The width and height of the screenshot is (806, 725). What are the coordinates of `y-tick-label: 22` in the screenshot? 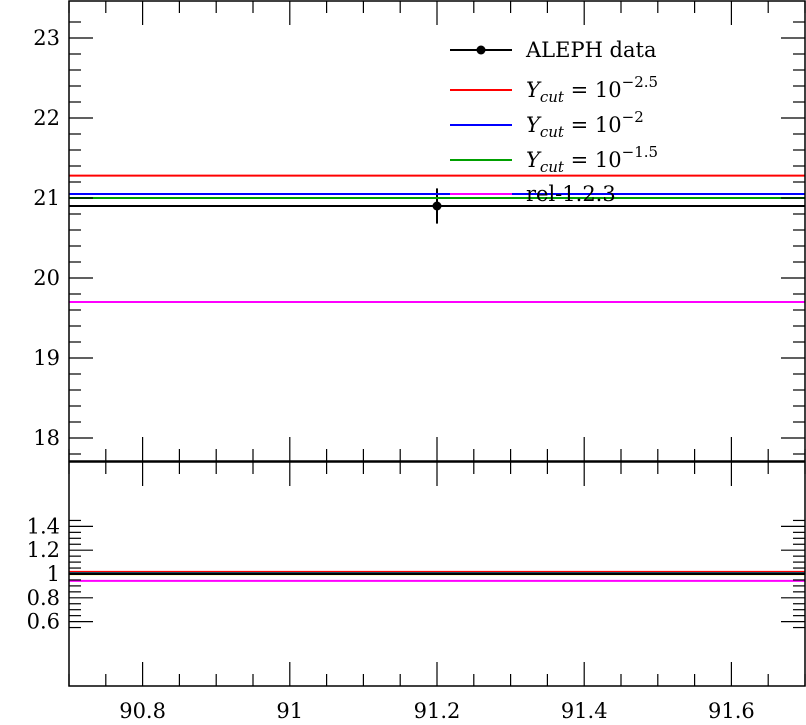 It's located at (46, 118).